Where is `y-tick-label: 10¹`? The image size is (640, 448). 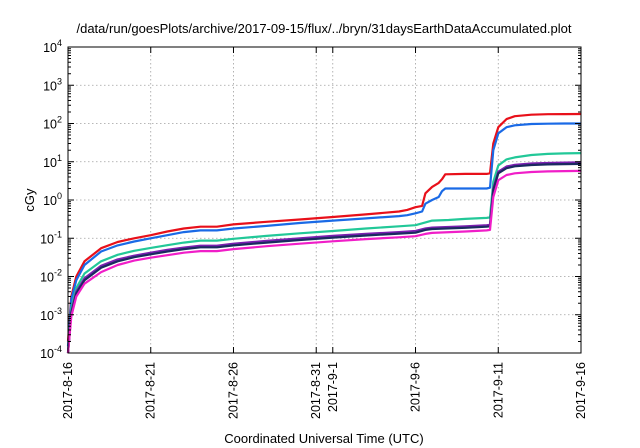 y-tick-label: 10¹ is located at coordinates (52, 161).